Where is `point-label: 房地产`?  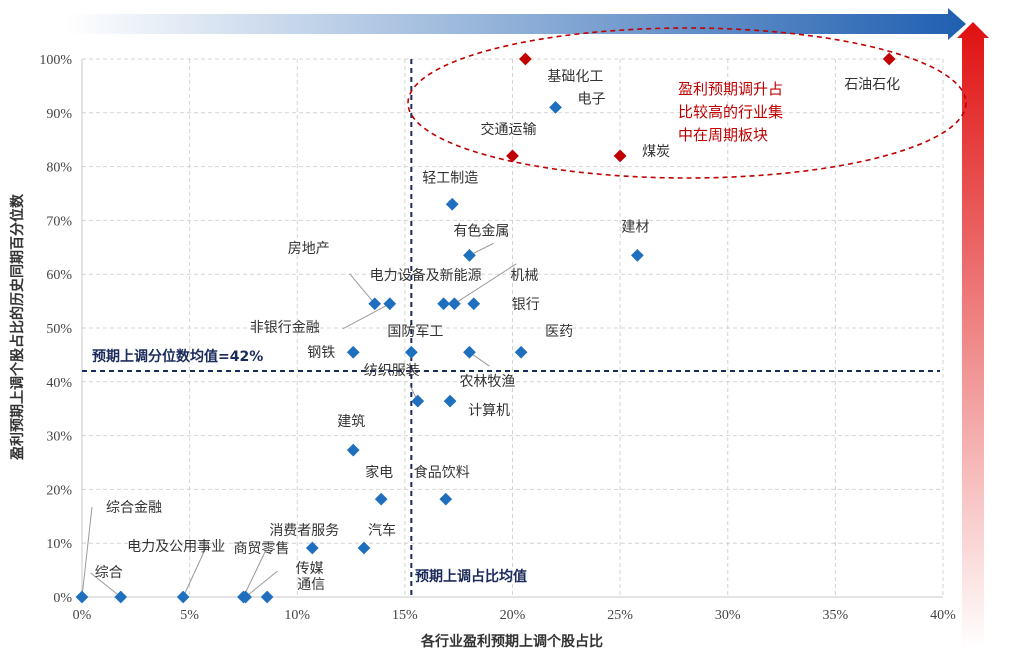 point-label: 房地产 is located at coordinates (309, 249).